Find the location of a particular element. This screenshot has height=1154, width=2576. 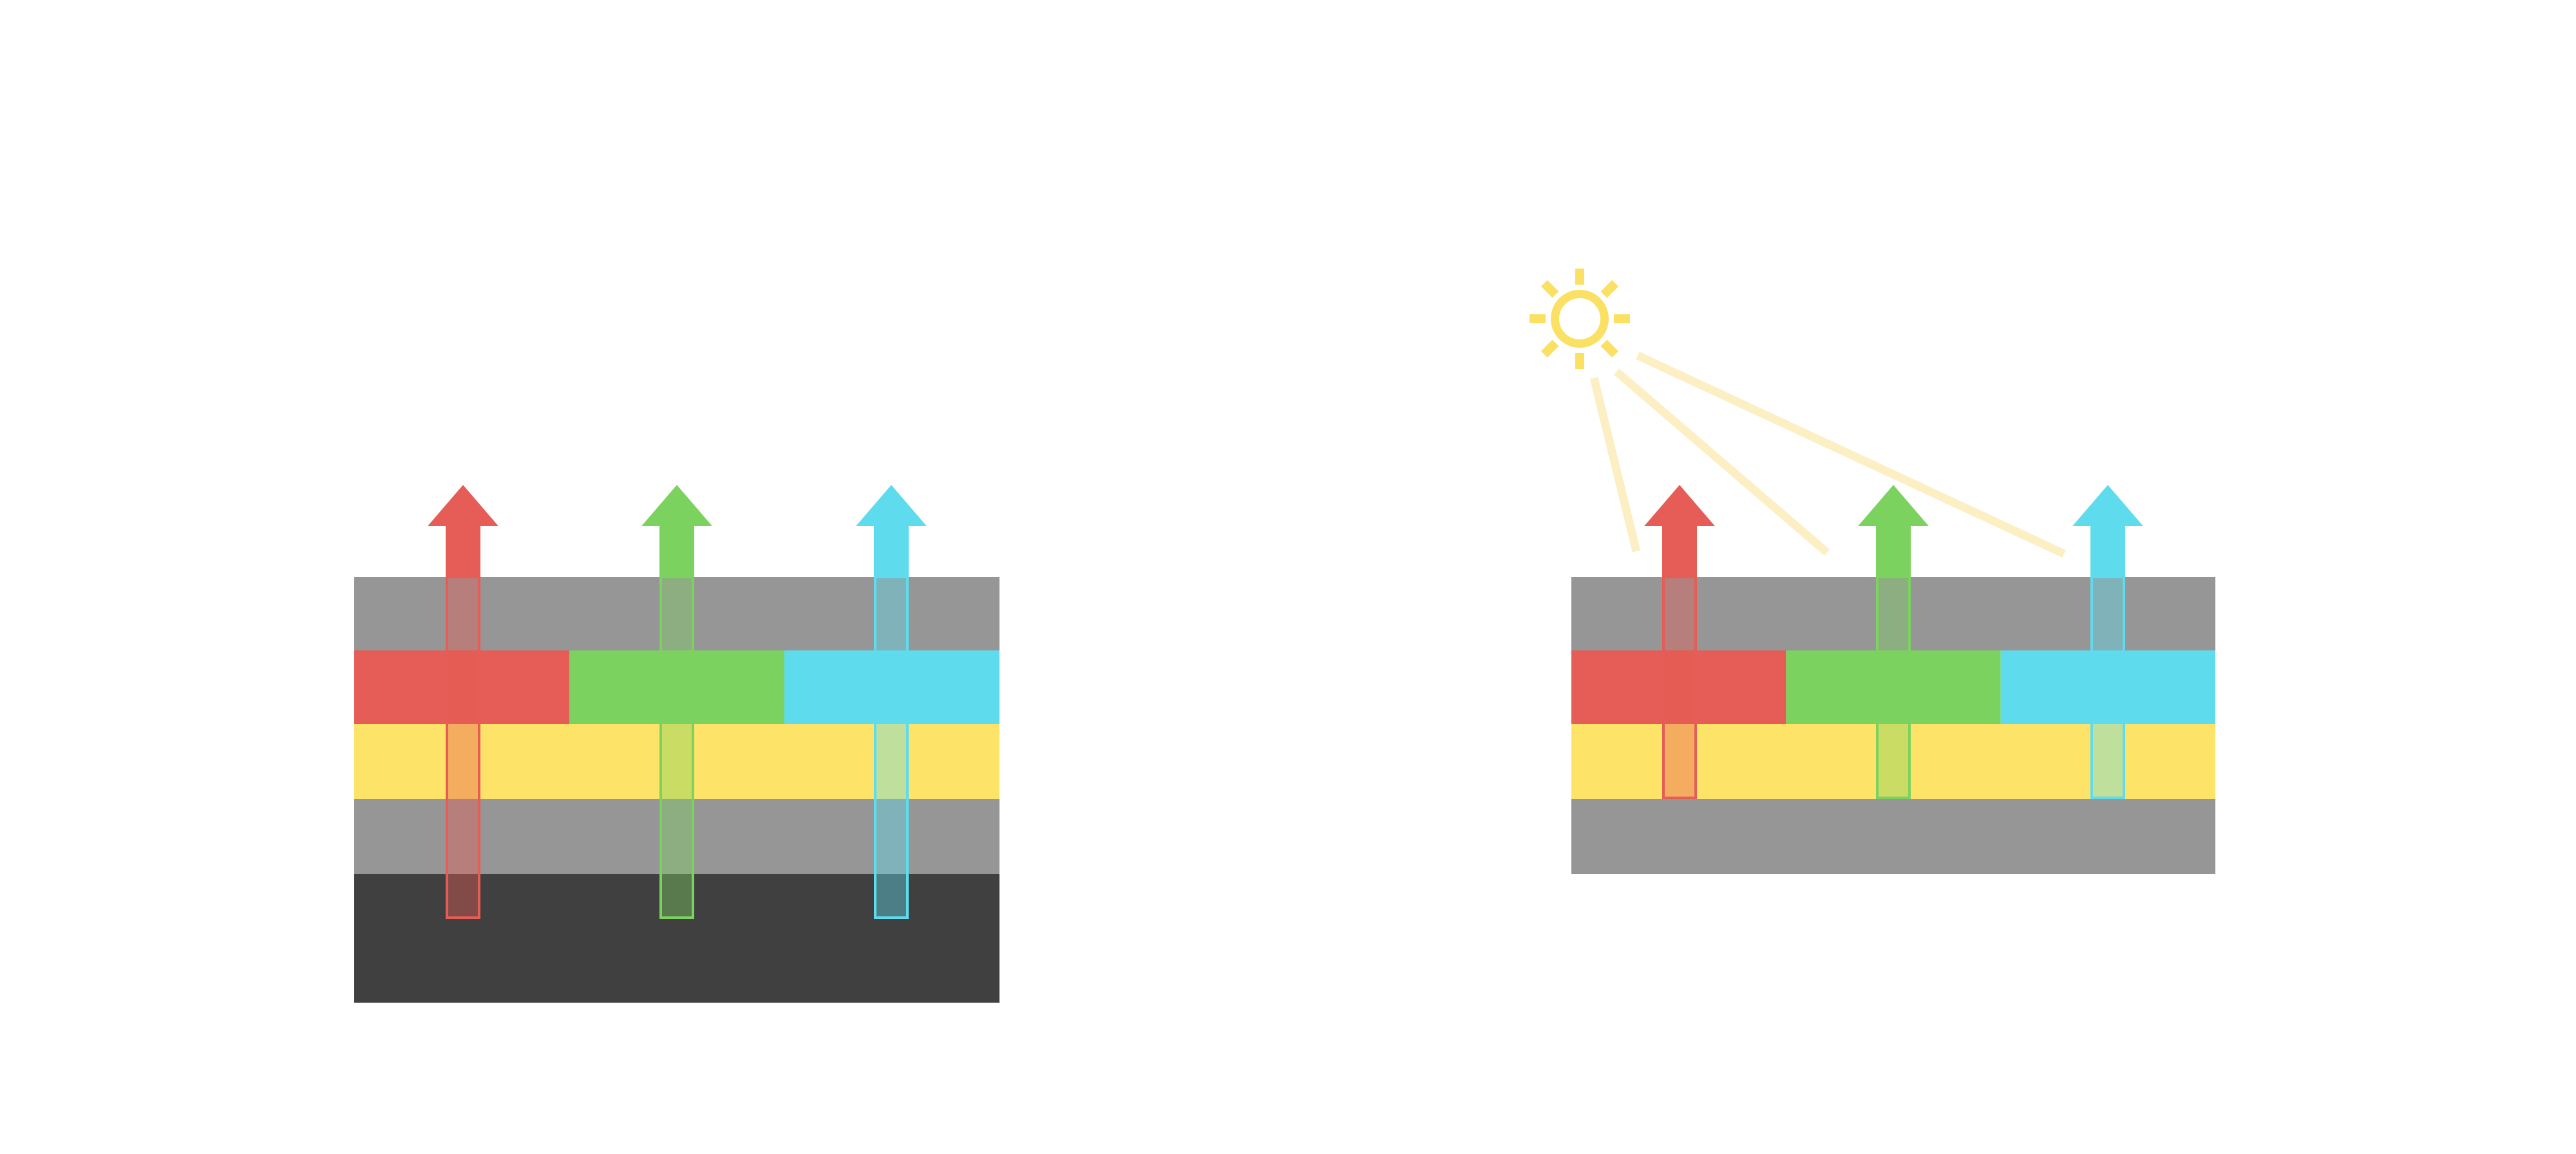

sunlight-beams is located at coordinates (1828, 455).